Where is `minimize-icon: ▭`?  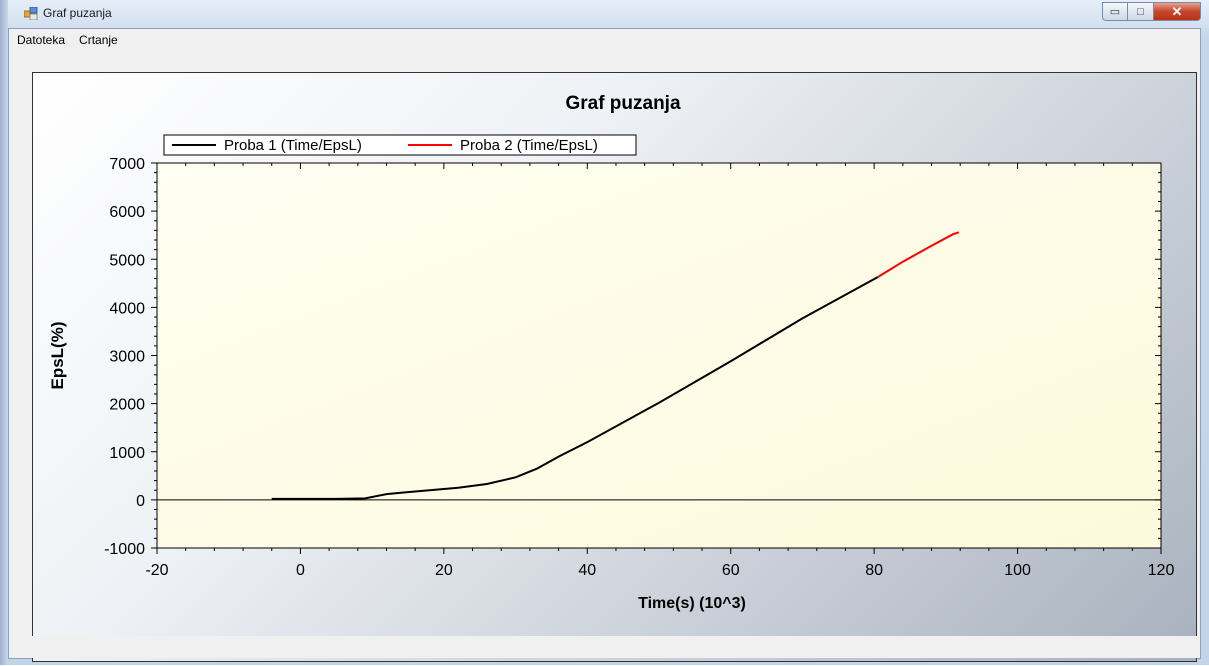
minimize-icon: ▭ is located at coordinates (1115, 12).